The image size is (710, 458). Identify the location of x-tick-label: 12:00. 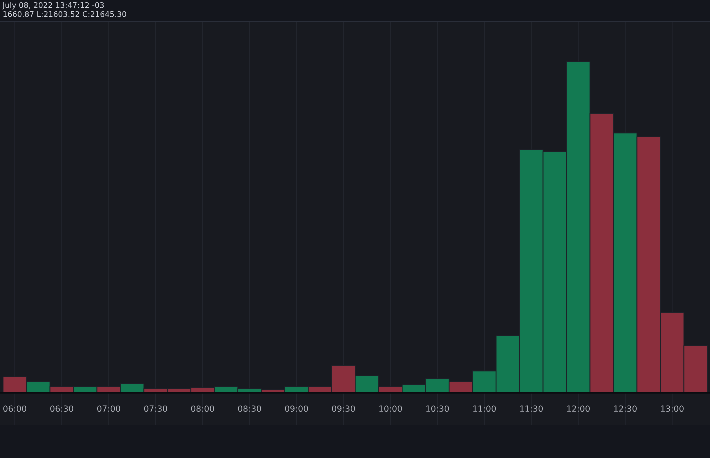
(578, 409).